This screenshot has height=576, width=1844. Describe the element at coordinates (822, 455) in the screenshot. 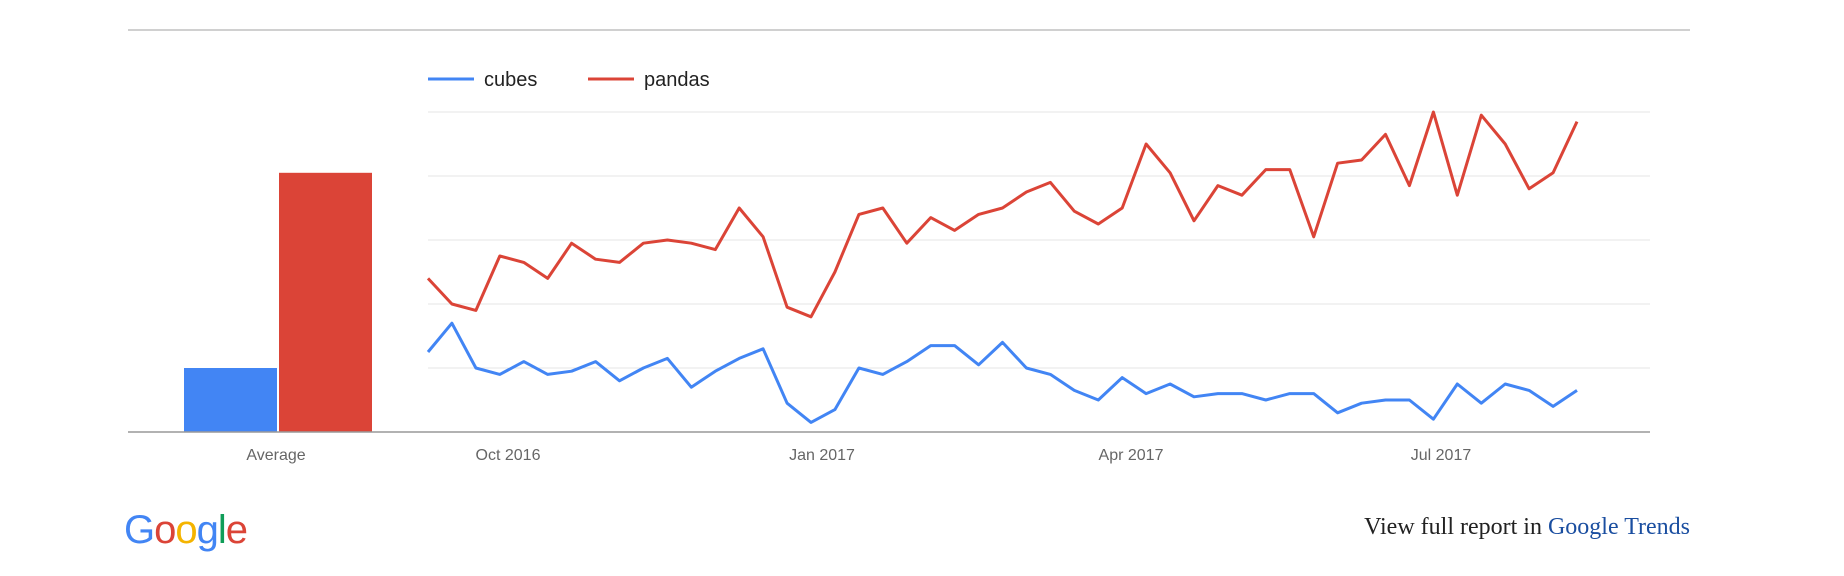

I see `x-tick-label: Jan 2017` at that location.